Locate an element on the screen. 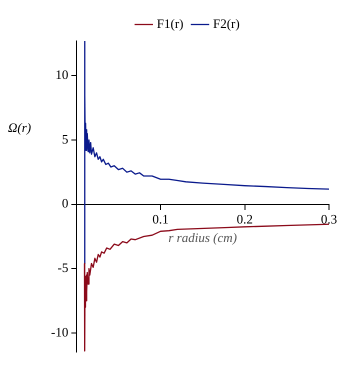  x-tick-label: 0.1 is located at coordinates (160, 219).